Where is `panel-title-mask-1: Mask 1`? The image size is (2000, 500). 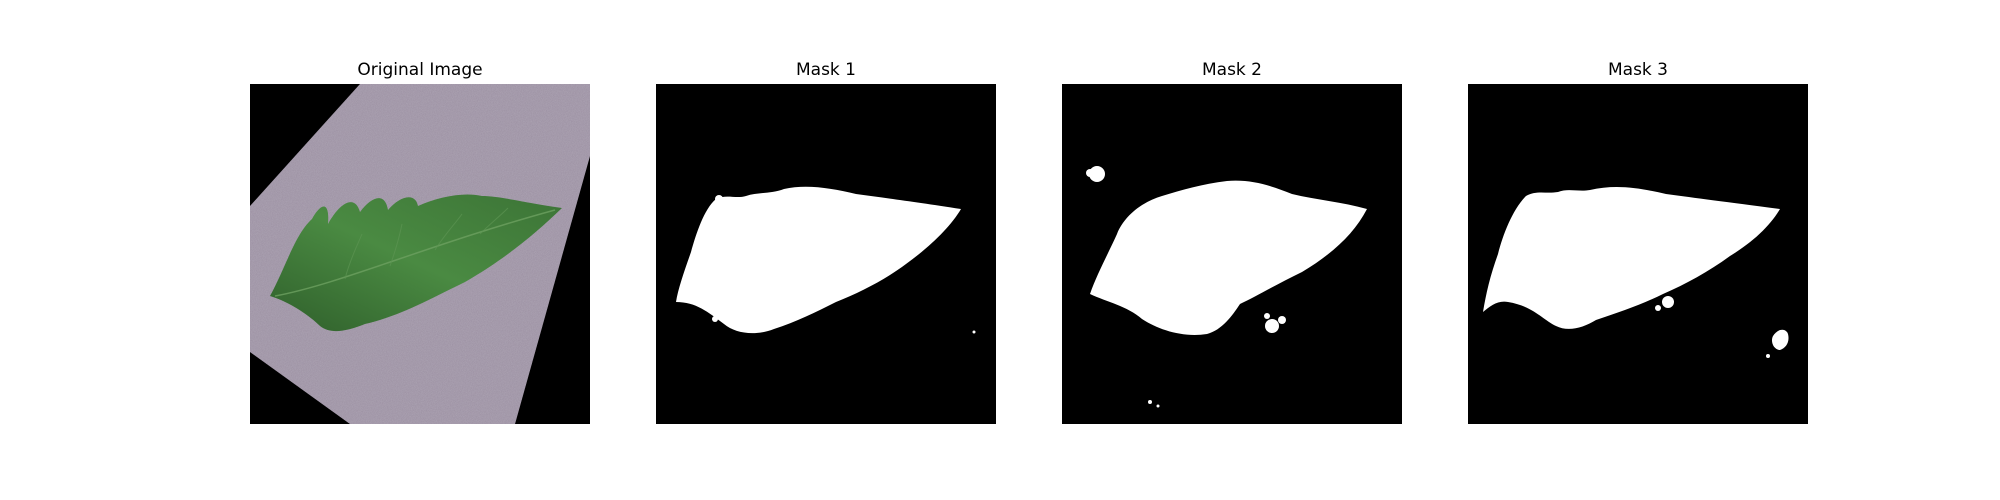
panel-title-mask-1: Mask 1 is located at coordinates (825, 70).